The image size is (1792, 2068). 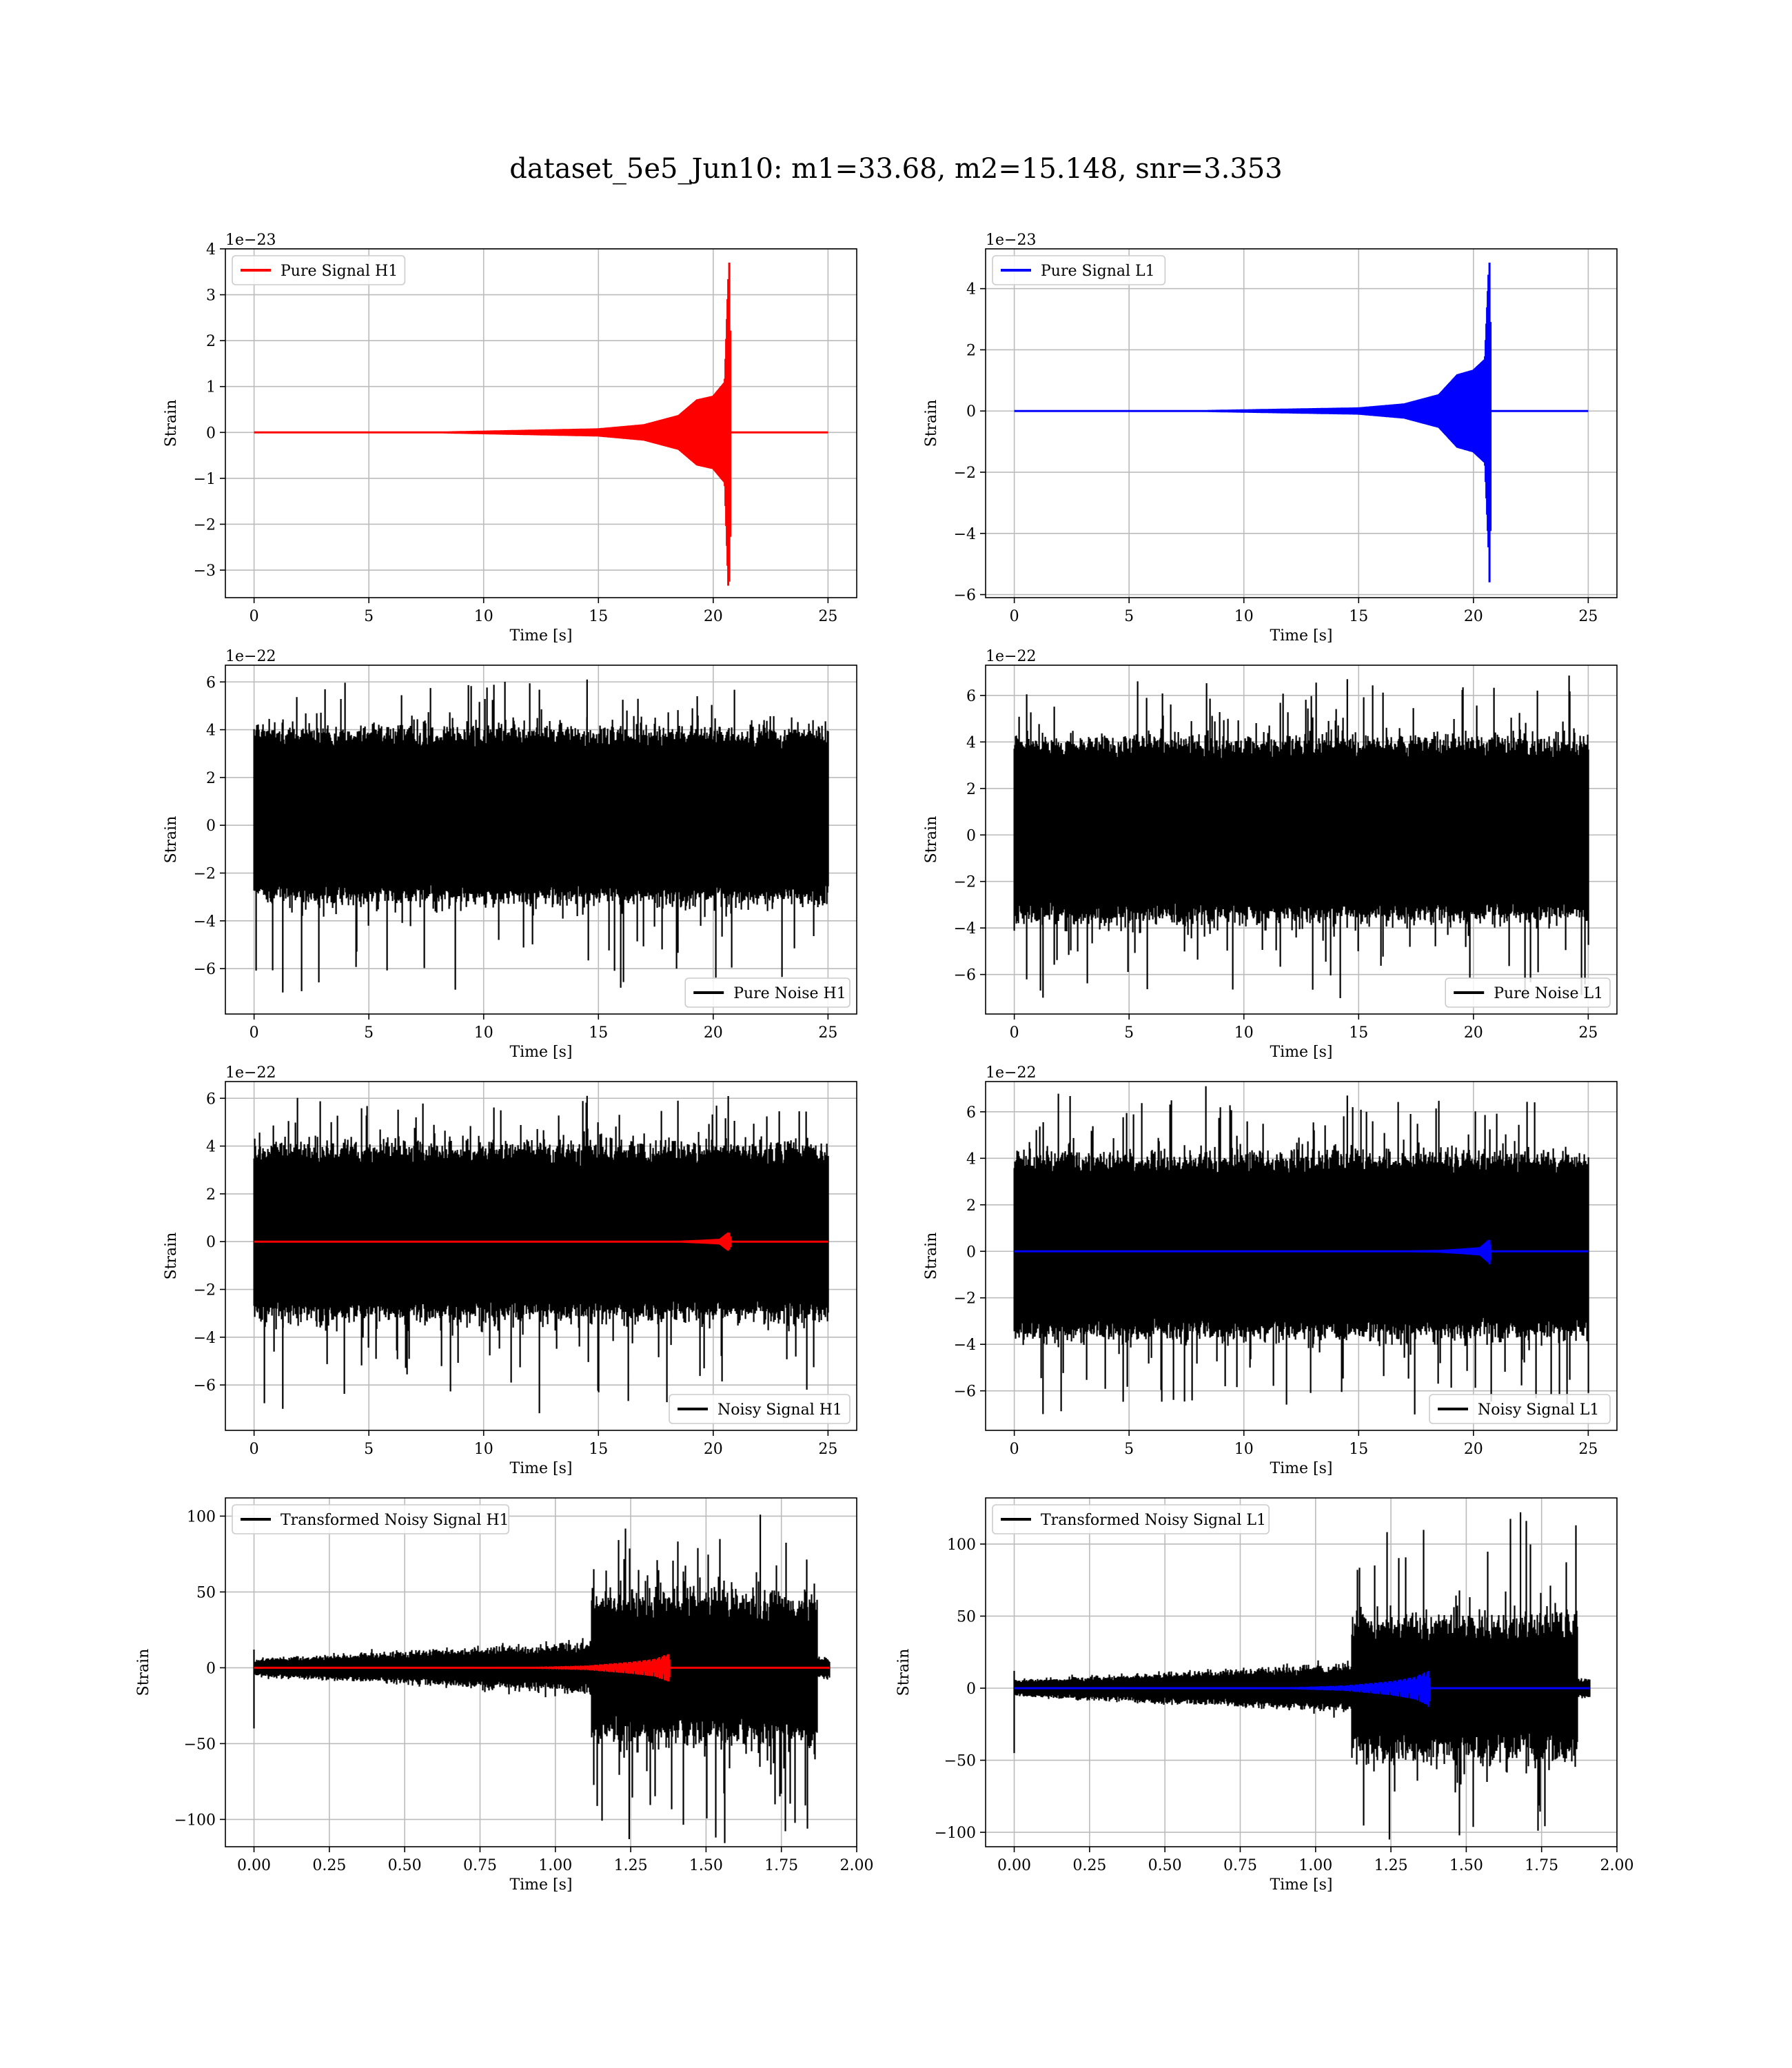 I want to click on x-tick-label: 0.00, so click(x=1014, y=1865).